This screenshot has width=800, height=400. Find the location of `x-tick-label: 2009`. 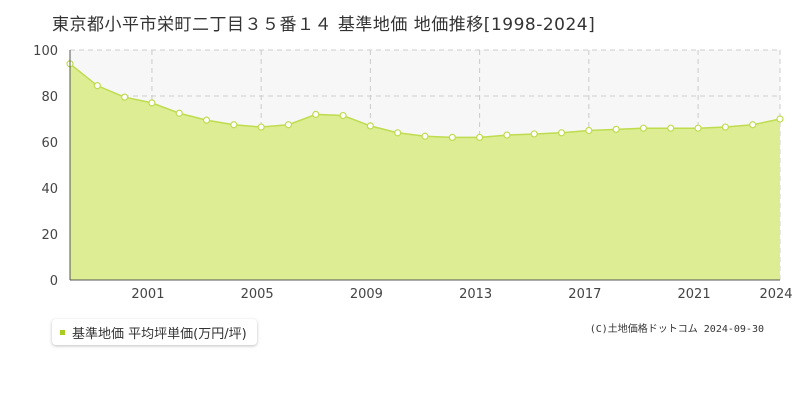

x-tick-label: 2009 is located at coordinates (366, 294).